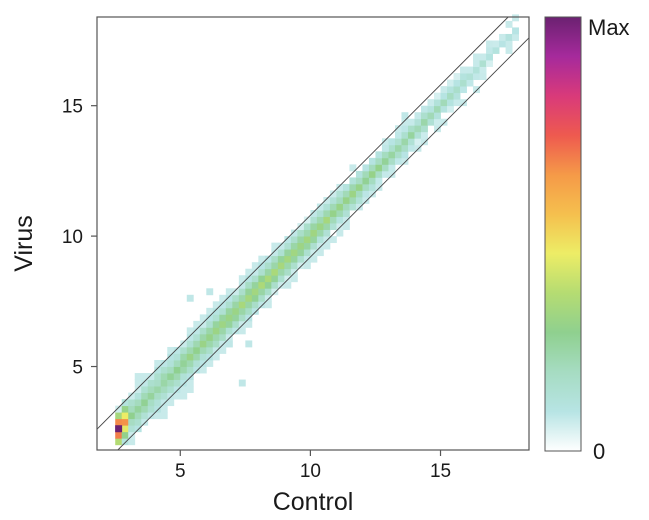 The width and height of the screenshot is (649, 520). What do you see at coordinates (77, 368) in the screenshot?
I see `y-tick-label: 5` at bounding box center [77, 368].